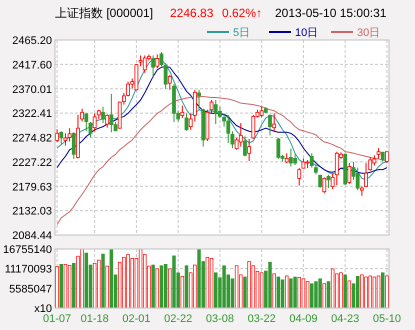 The image size is (415, 330). Describe the element at coordinates (32, 65) in the screenshot. I see `y-tick-label: 2417.60` at that location.